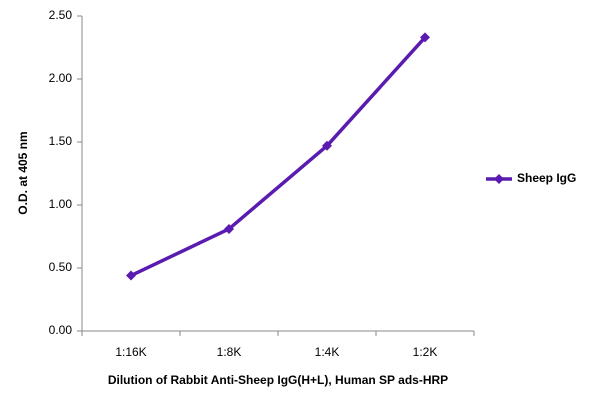  I want to click on y-tick-label: 1.50, so click(61, 141).